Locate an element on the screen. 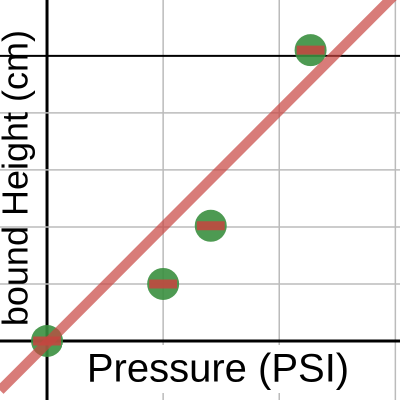  x-axis-label: Pressure (PSI) is located at coordinates (218, 369).